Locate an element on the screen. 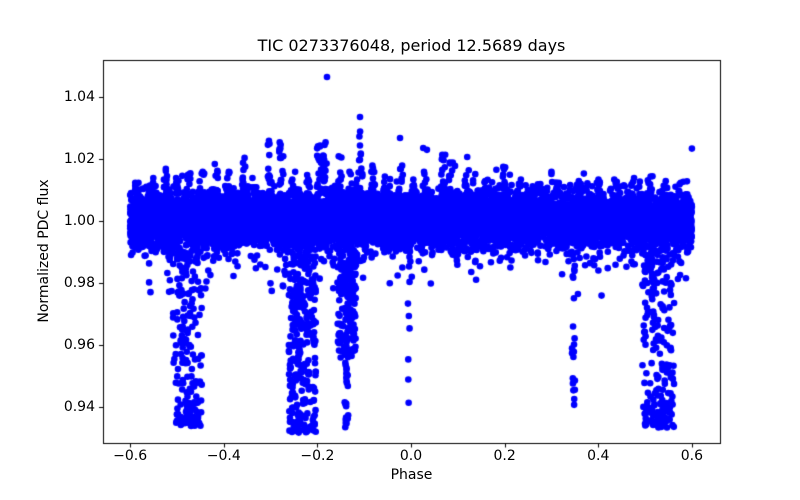  x-tick-label: 0.0 is located at coordinates (411, 456).